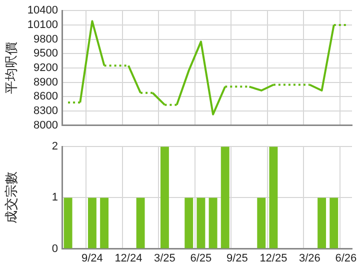 The image size is (360, 270). Describe the element at coordinates (55, 248) in the screenshot. I see `y-tick-label: 0` at that location.